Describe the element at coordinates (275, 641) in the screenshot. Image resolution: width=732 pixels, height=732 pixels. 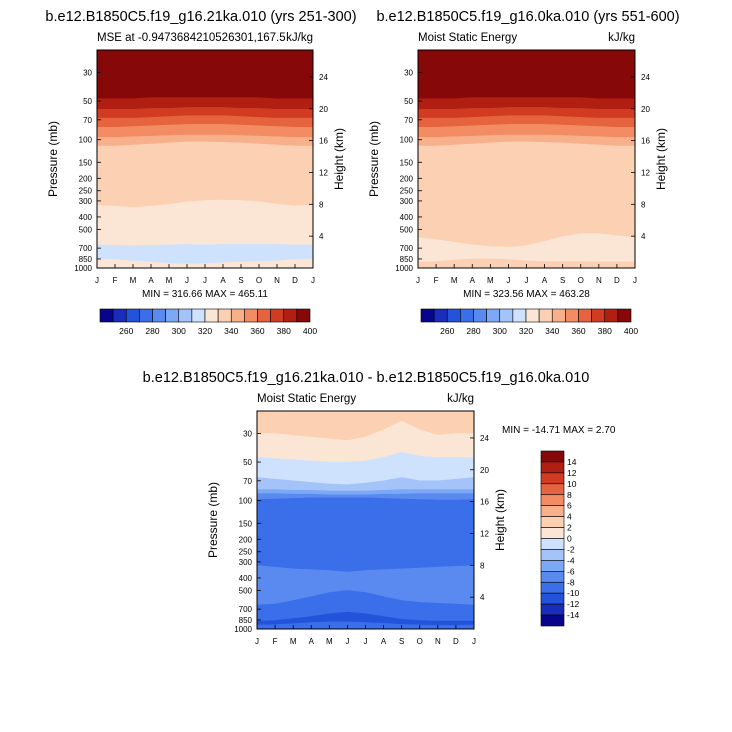
I see `x-tick-label: F` at that location.